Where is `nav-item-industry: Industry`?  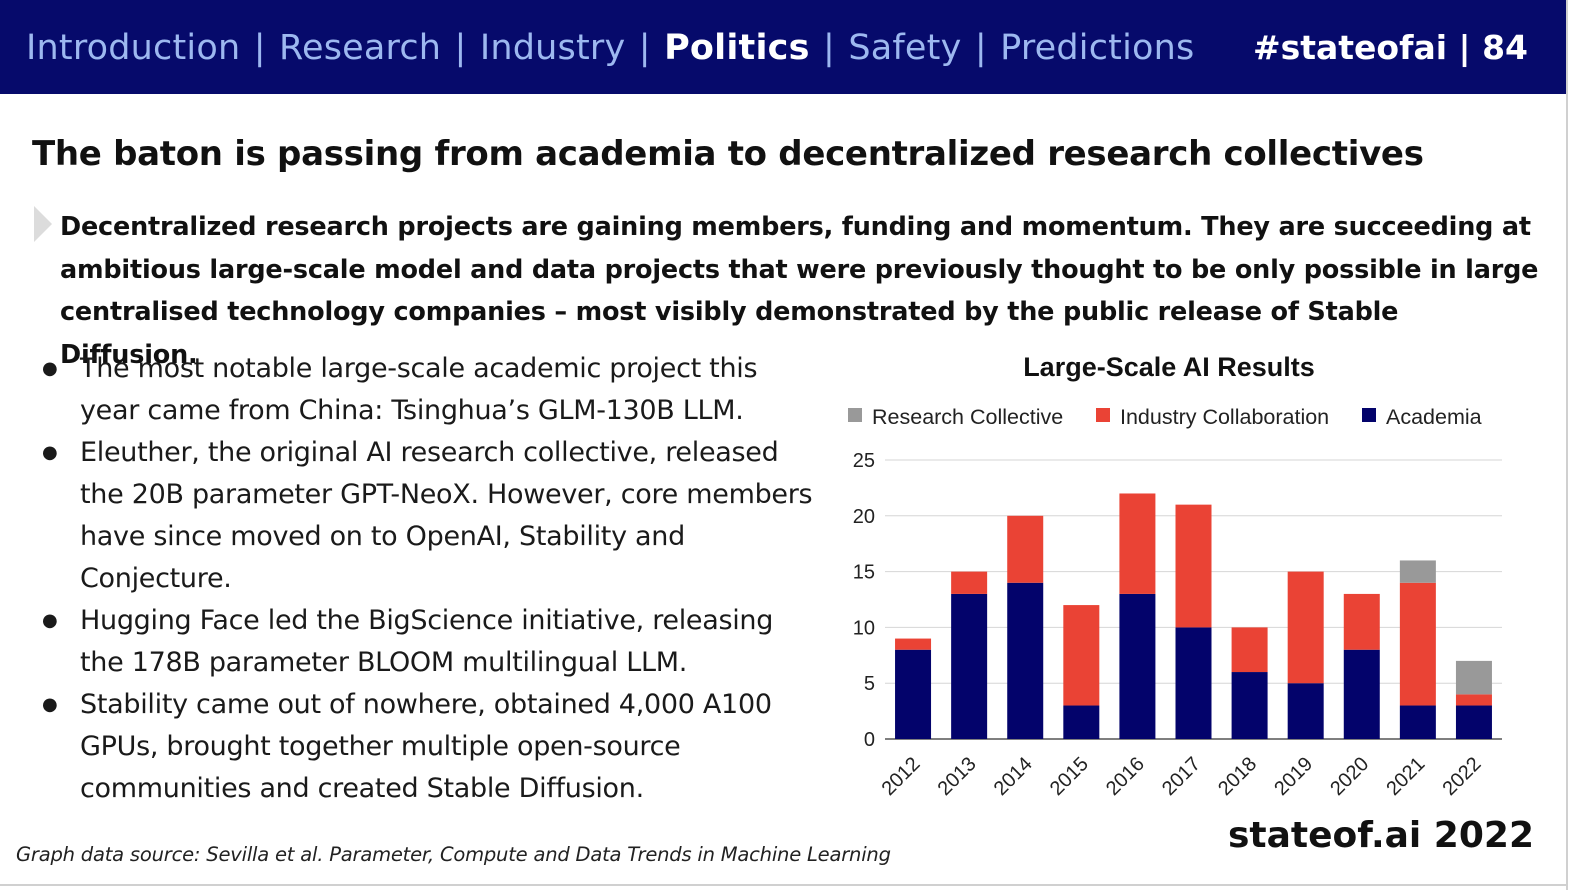
nav-item-industry: Industry is located at coordinates (552, 48).